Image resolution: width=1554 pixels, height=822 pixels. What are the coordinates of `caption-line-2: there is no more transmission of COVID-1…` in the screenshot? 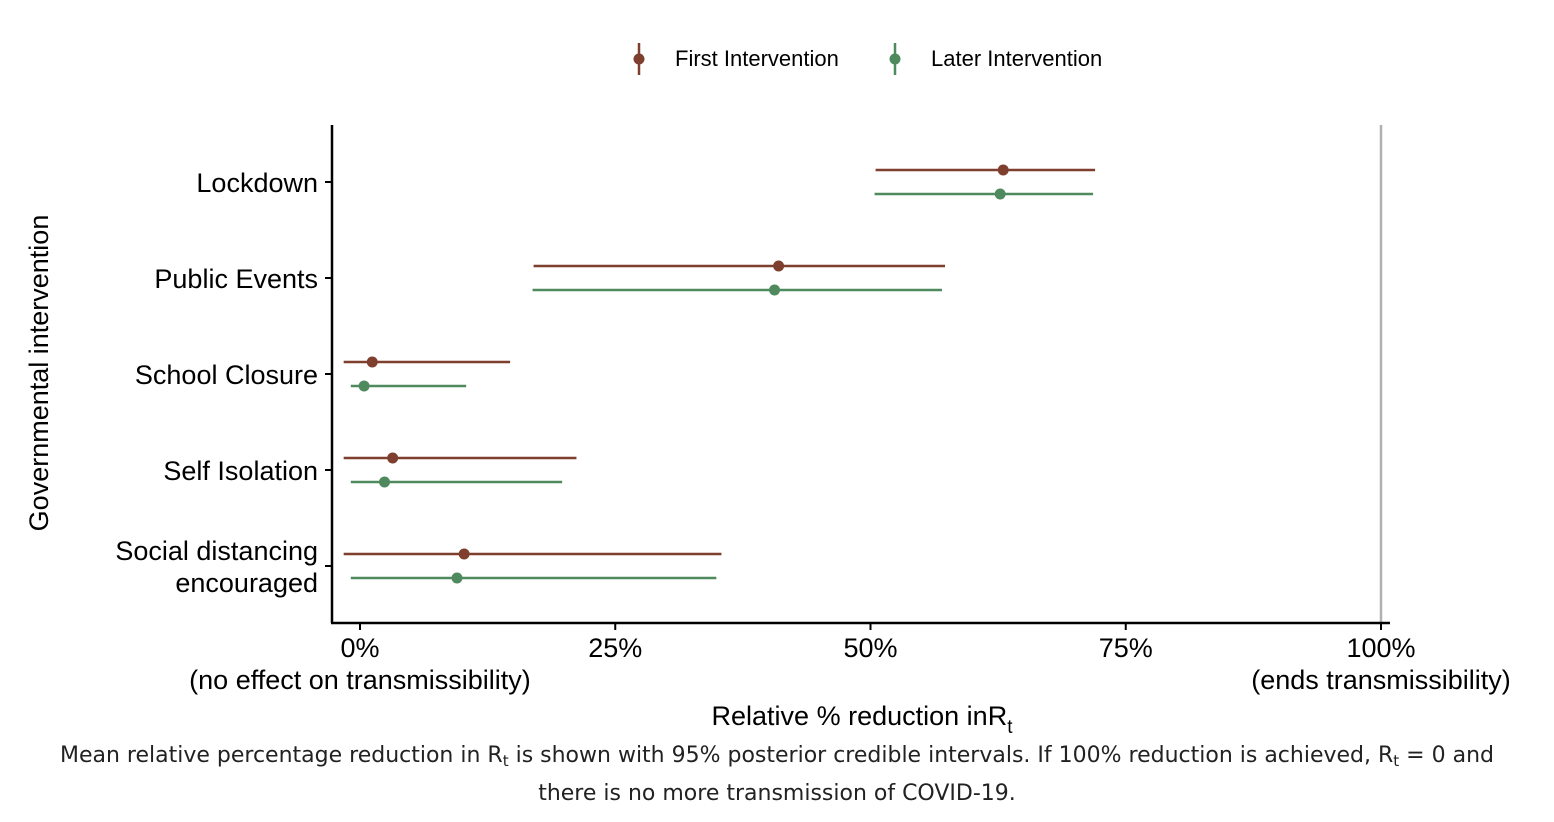 It's located at (777, 793).